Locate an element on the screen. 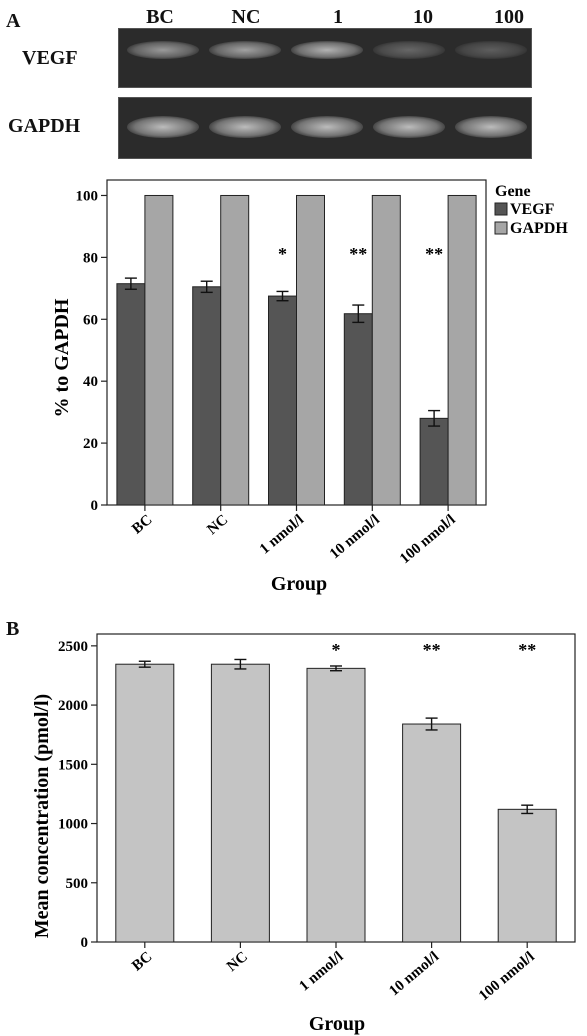 This screenshot has height=1036, width=587. y-tick-label: 2000 is located at coordinates (73, 706).